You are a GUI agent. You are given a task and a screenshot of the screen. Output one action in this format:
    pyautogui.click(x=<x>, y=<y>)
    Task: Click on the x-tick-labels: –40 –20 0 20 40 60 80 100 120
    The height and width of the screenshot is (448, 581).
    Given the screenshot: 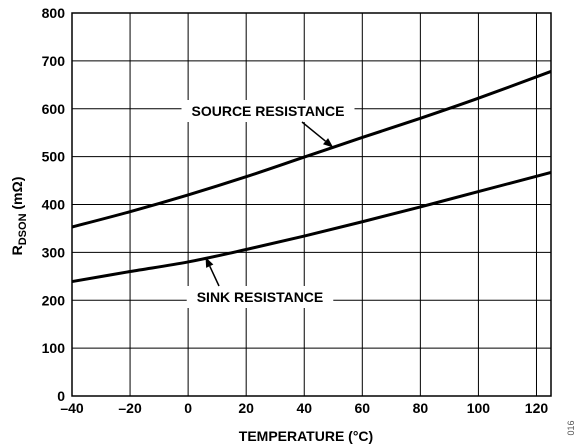 What is the action you would take?
    pyautogui.click(x=304, y=408)
    